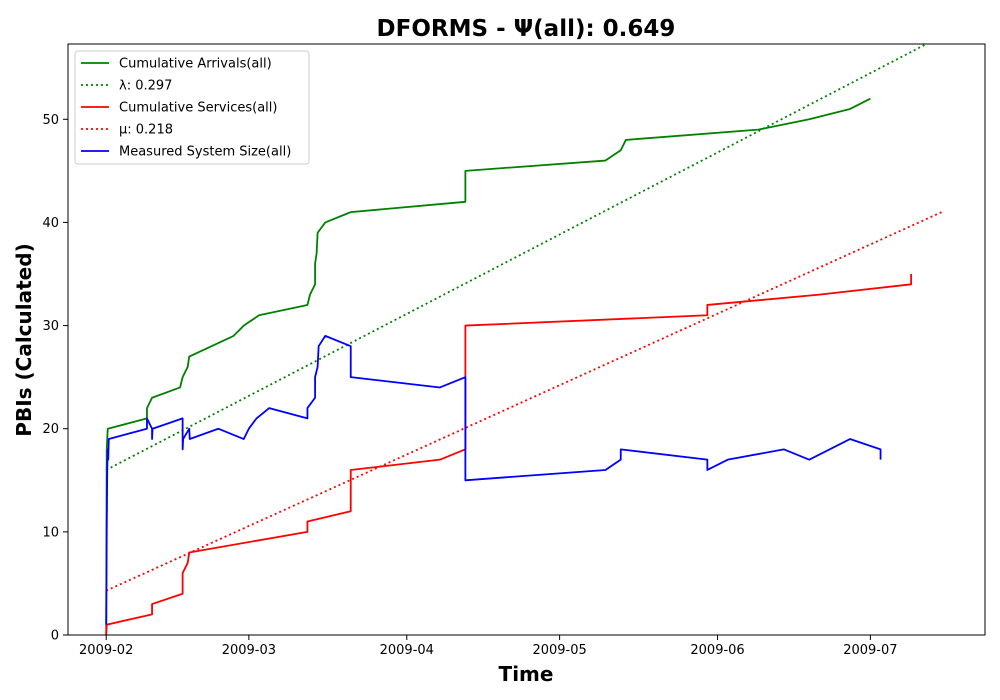 The height and width of the screenshot is (700, 1000). I want to click on chart-title: DFORMS - Ψ(all): 0.649, so click(526, 29).